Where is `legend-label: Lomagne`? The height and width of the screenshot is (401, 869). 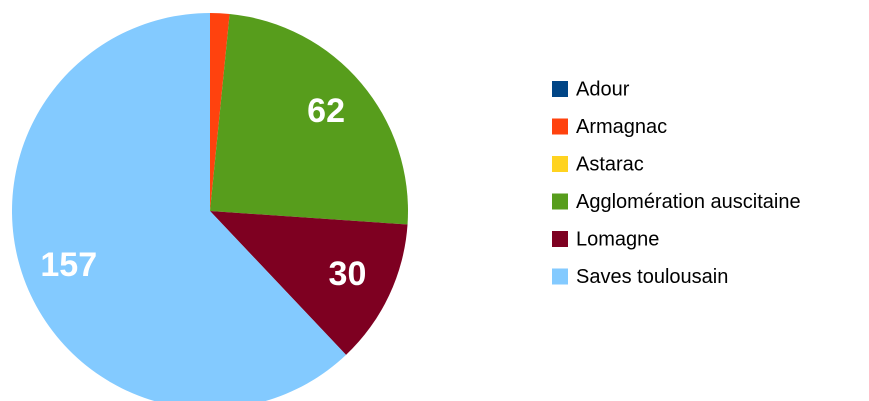 legend-label: Lomagne is located at coordinates (617, 239).